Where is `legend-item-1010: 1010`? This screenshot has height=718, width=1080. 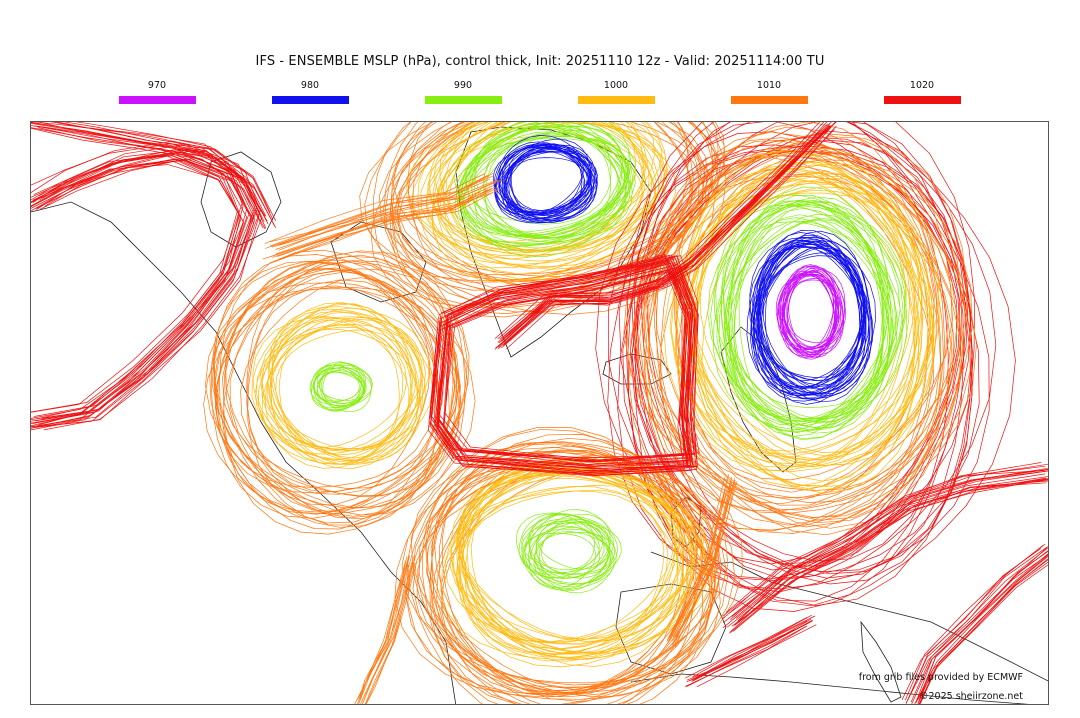 legend-item-1010: 1010 is located at coordinates (769, 92).